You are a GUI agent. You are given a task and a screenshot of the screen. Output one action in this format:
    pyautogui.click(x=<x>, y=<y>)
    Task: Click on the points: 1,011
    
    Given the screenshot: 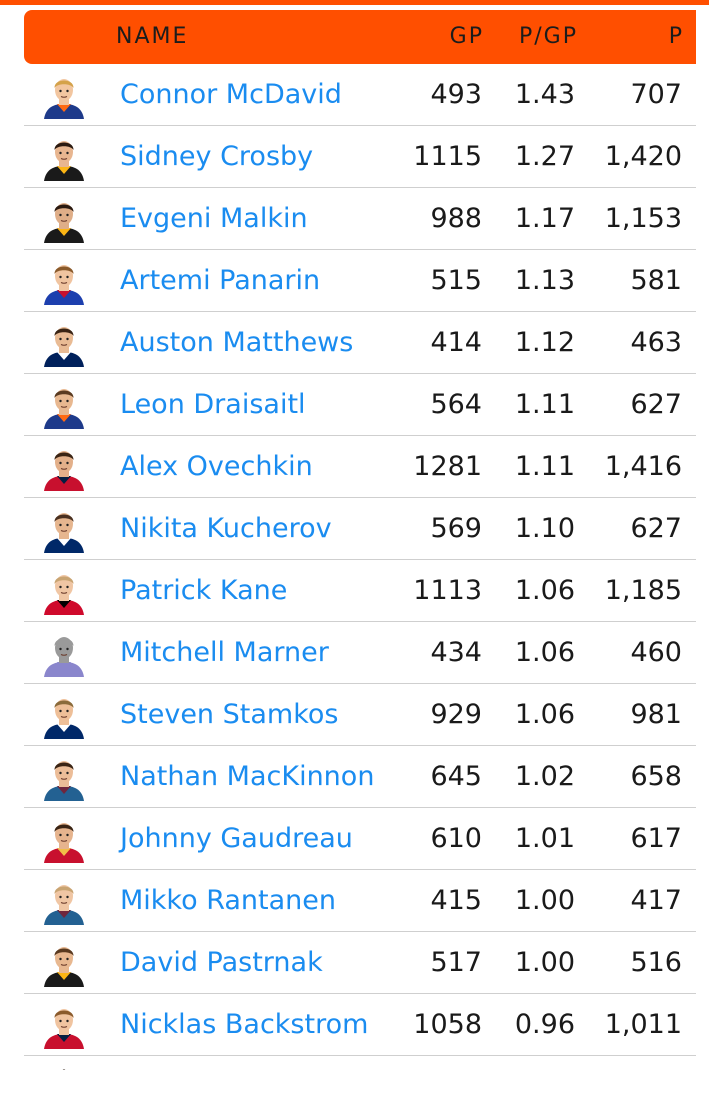 What is the action you would take?
    pyautogui.click(x=643, y=1024)
    